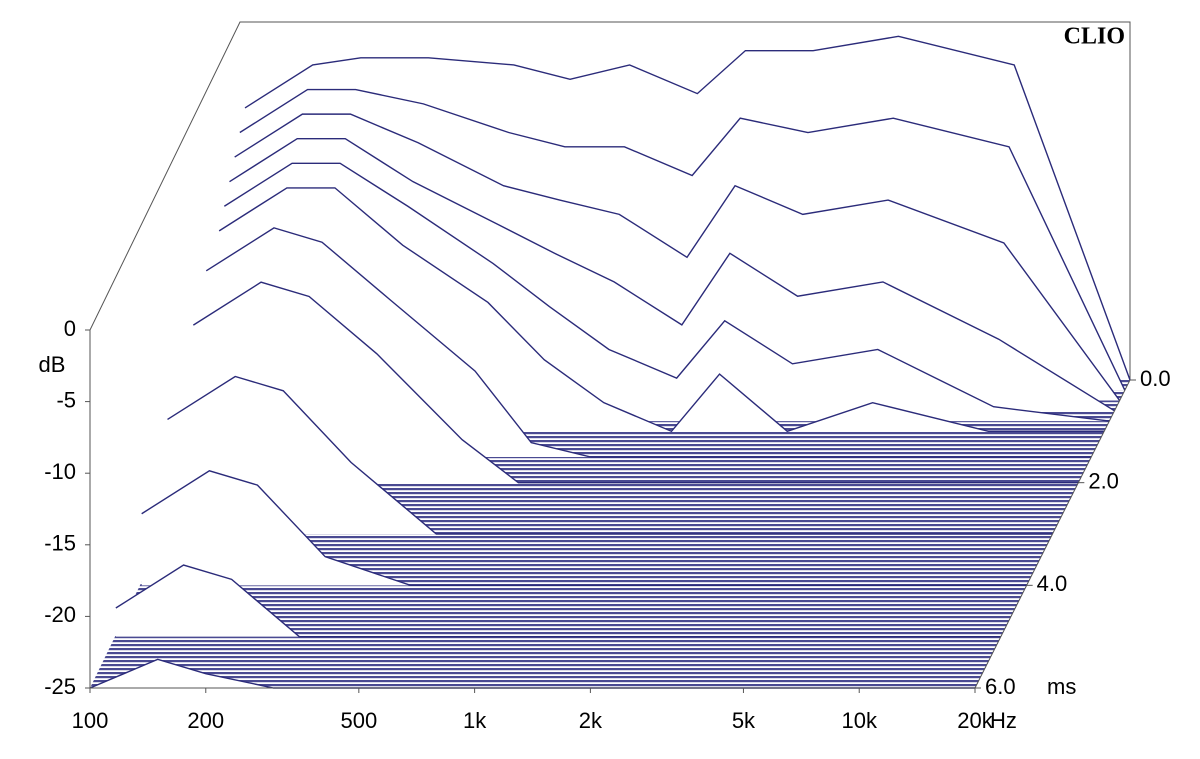  I want to click on y-tick-label: -25, so click(60, 686).